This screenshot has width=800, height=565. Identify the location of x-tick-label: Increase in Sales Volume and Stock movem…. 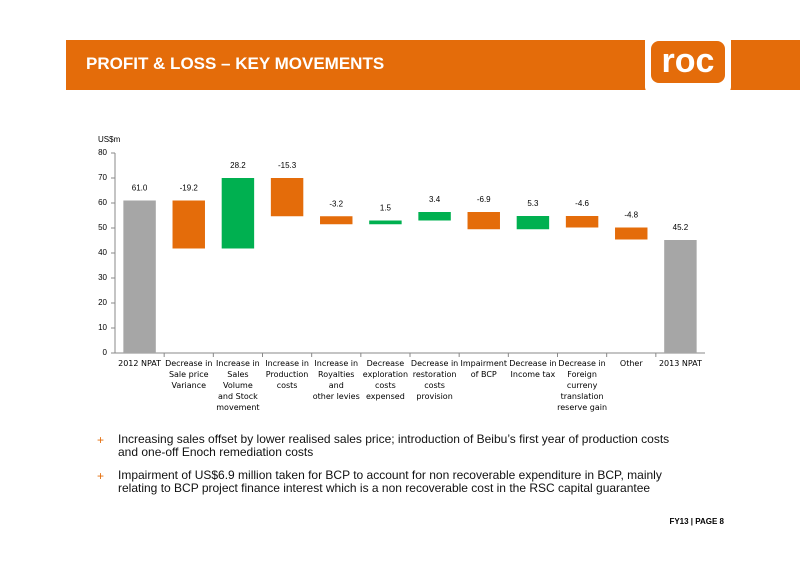
(238, 385).